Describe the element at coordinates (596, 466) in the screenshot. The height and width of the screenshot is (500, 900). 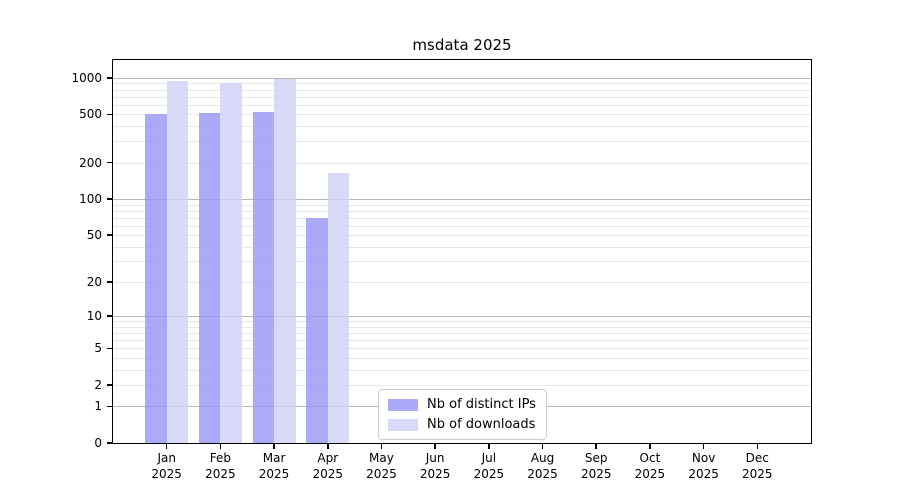
I see `x-tick-label: Sep 2025` at that location.